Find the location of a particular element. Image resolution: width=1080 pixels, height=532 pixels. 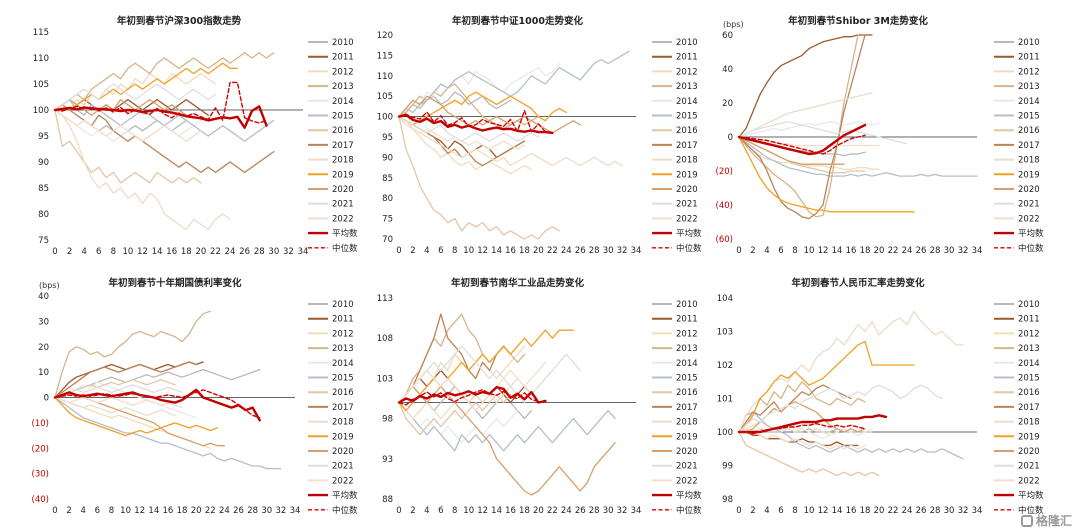

chart-title: 年初到春节人民币汇率走势变化 is located at coordinates (858, 283).